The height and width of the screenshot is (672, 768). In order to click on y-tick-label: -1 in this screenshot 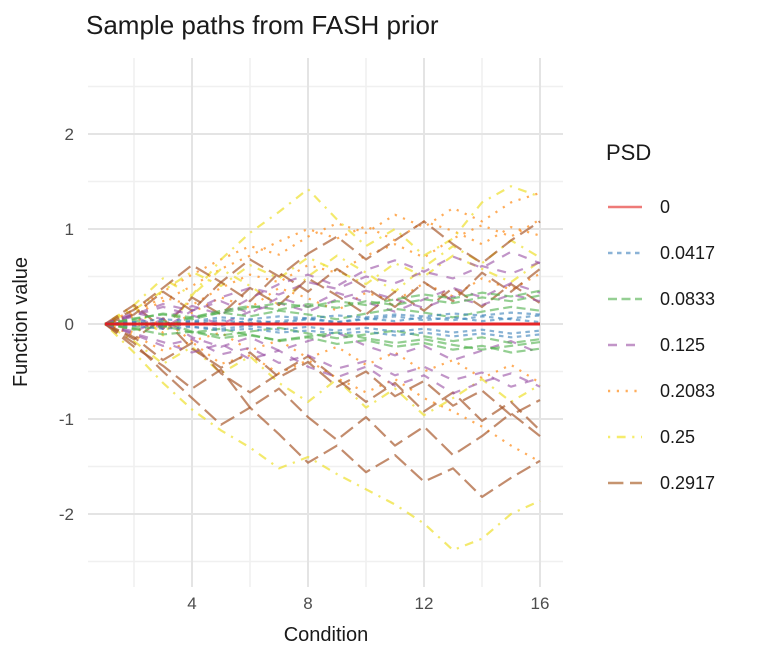, I will do `click(66, 419)`.